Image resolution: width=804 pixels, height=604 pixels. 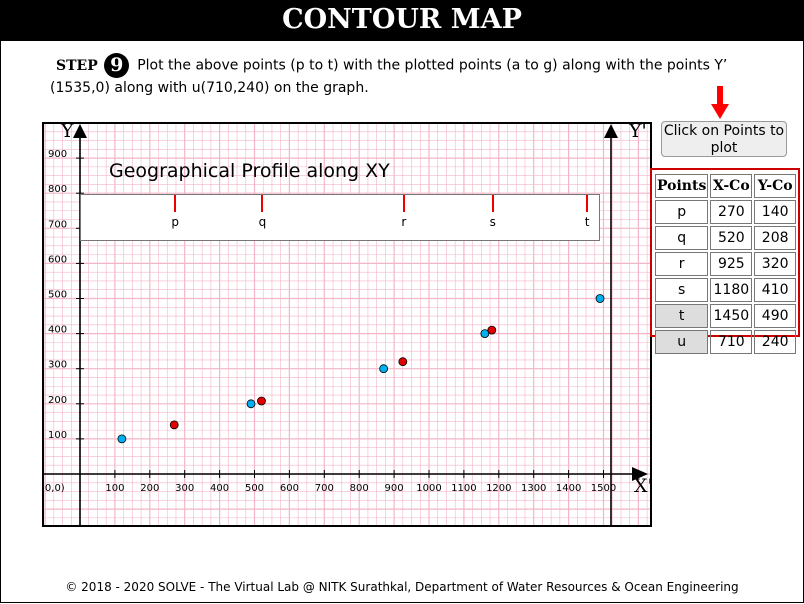 What do you see at coordinates (324, 488) in the screenshot?
I see `x-tick-label: 700` at bounding box center [324, 488].